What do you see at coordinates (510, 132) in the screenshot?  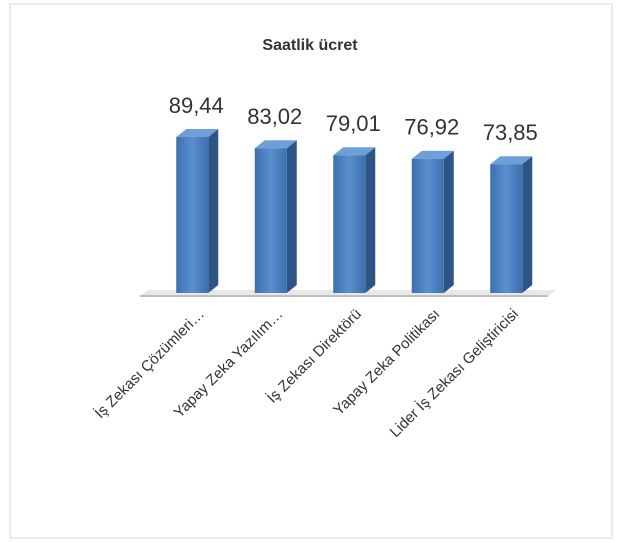 I see `value-label: 73,85` at bounding box center [510, 132].